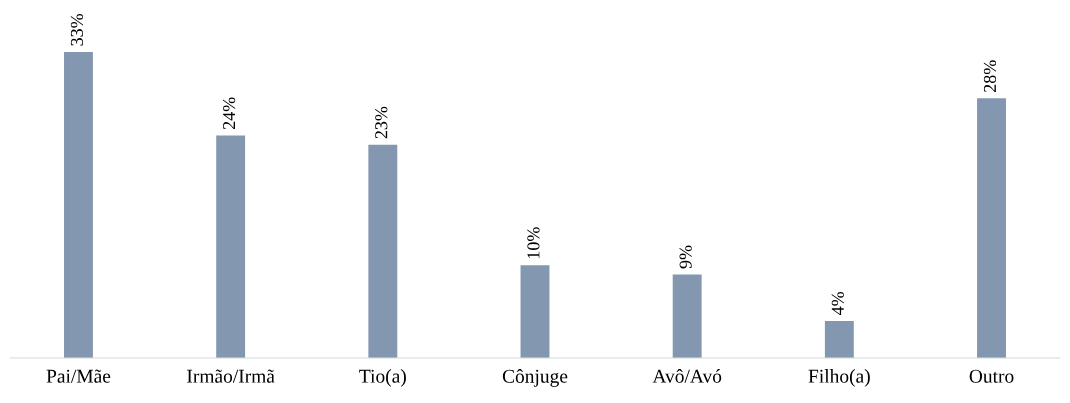 This screenshot has width=1070, height=403. Describe the element at coordinates (990, 76) in the screenshot. I see `data-label: 28%` at that location.